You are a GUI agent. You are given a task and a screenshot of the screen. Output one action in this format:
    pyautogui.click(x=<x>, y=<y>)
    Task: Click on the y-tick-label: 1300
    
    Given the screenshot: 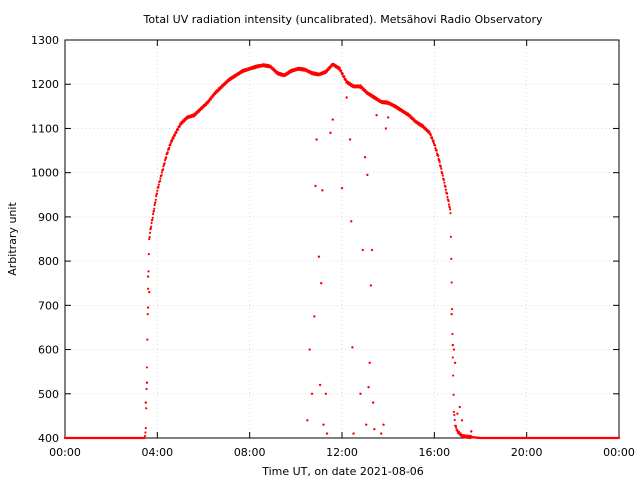 What is the action you would take?
    pyautogui.click(x=45, y=40)
    